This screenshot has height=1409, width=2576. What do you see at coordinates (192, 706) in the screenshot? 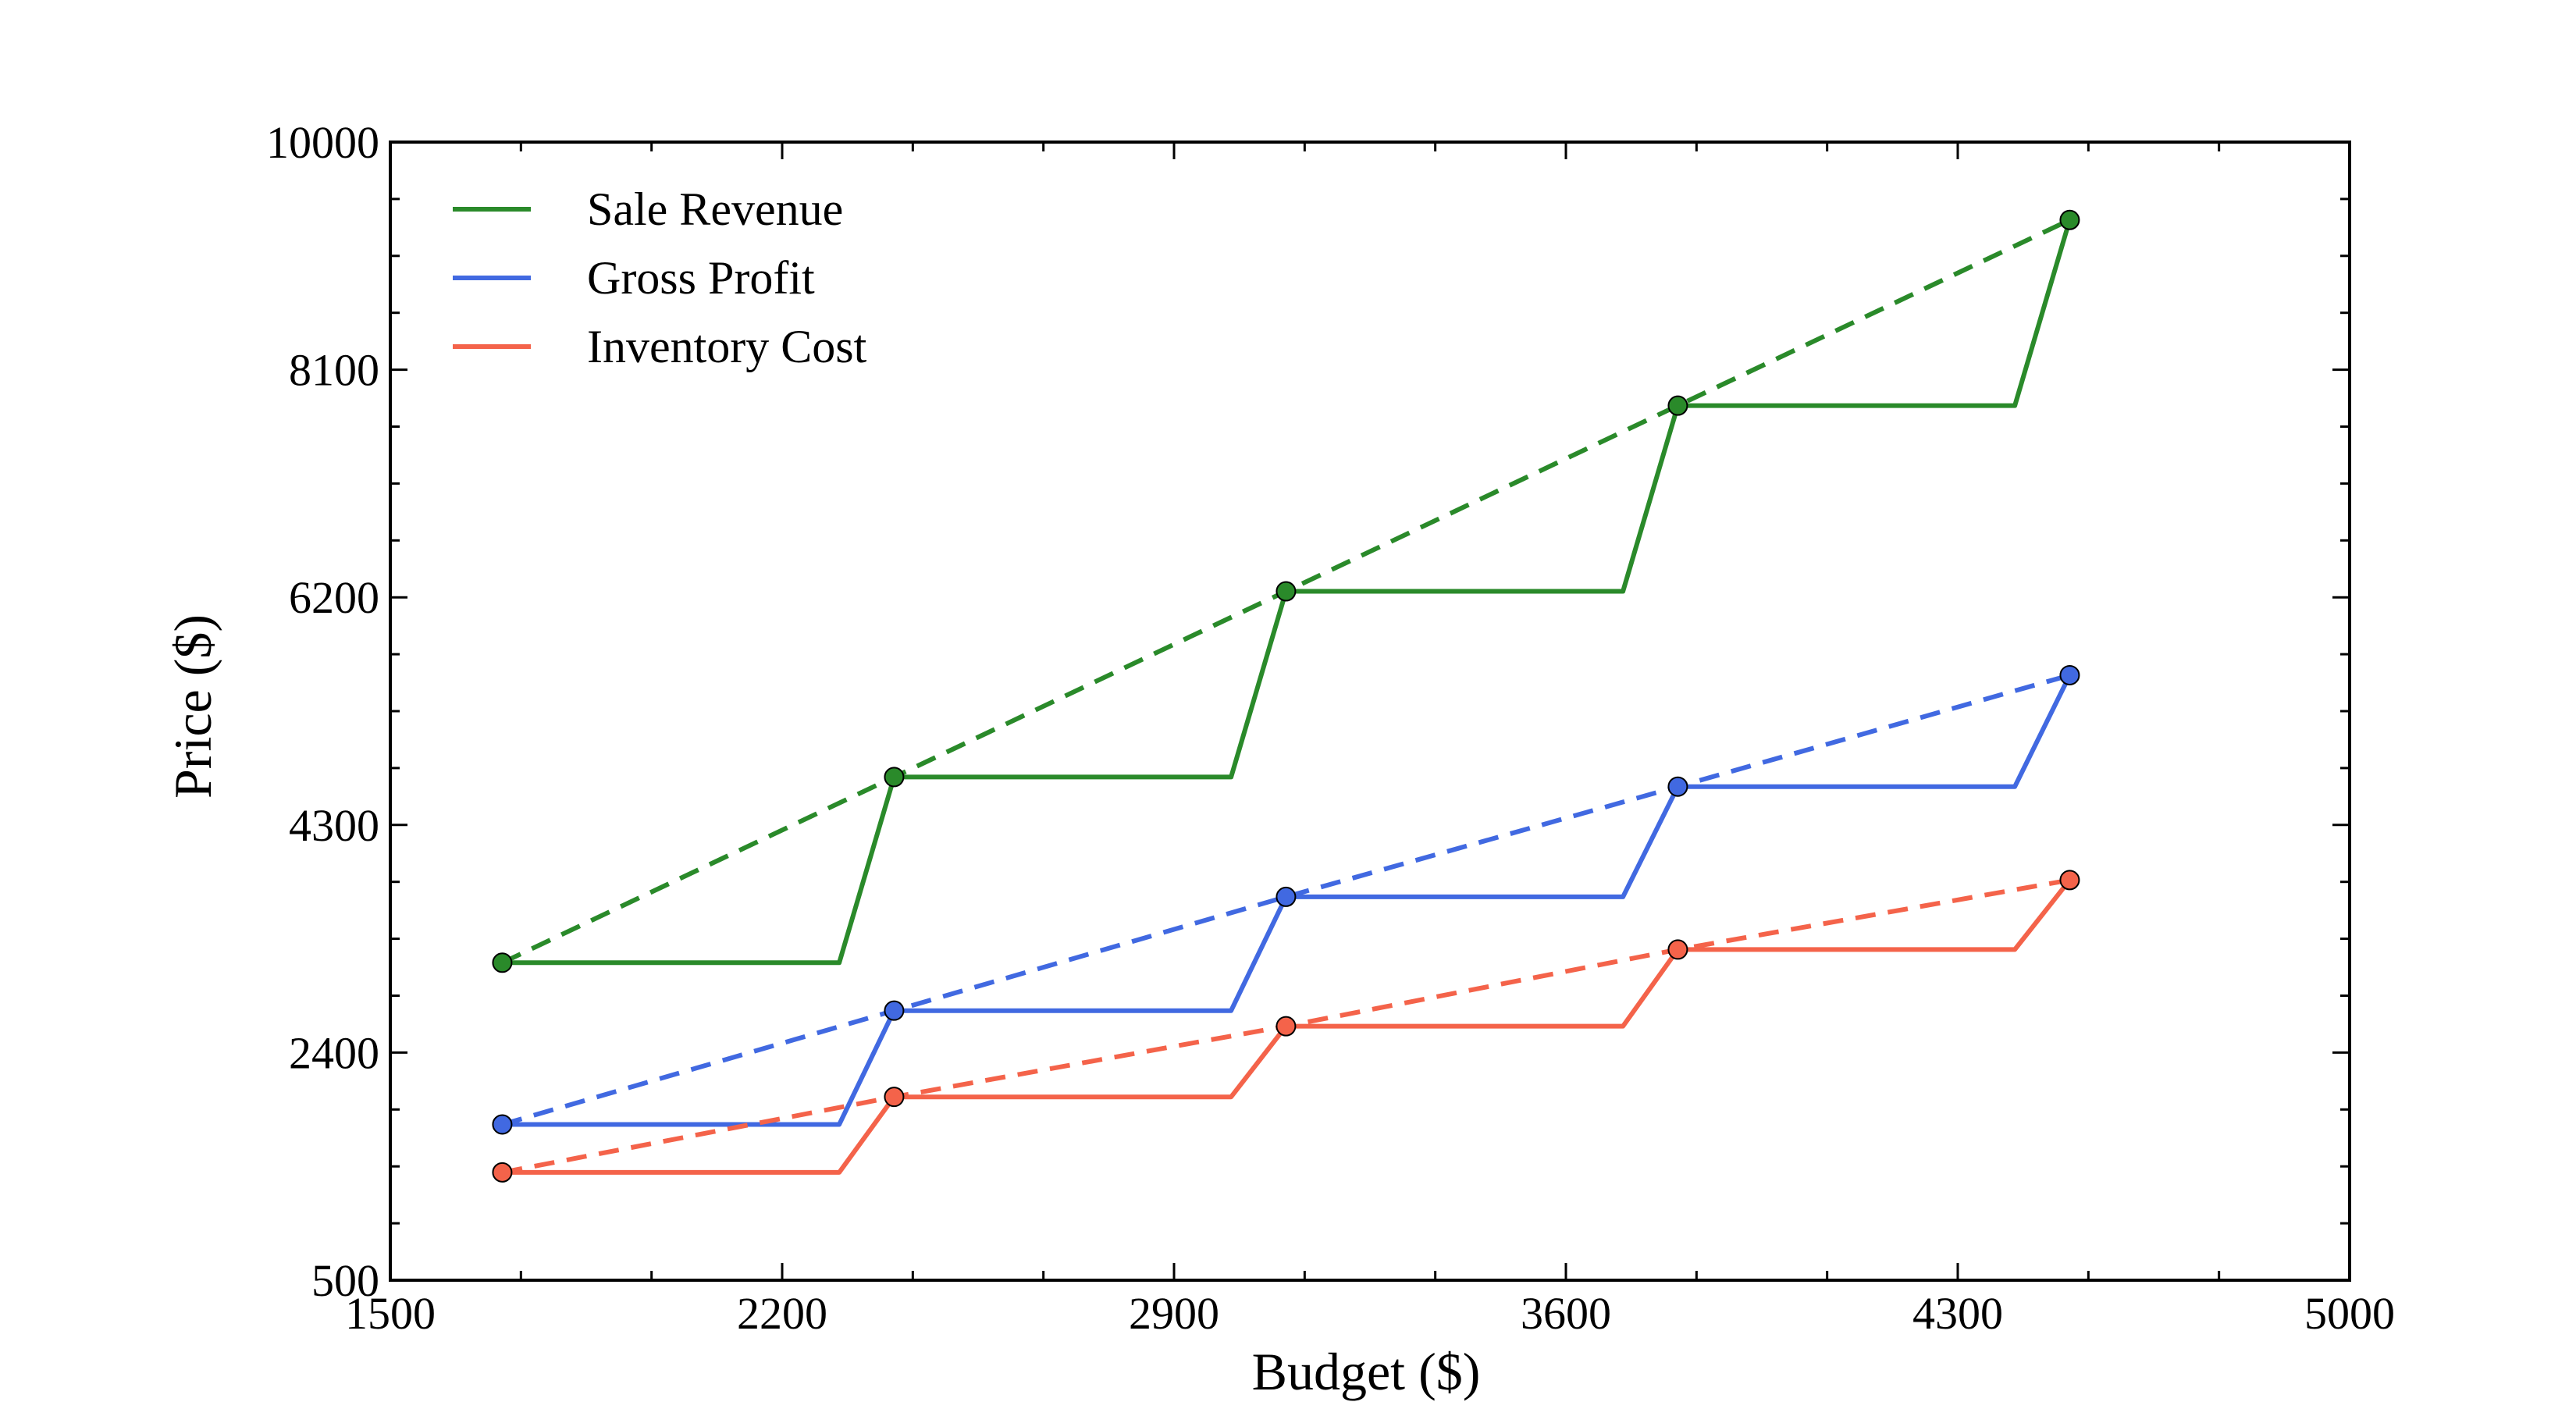
I see `y-axis-title: Price ($)` at bounding box center [192, 706].